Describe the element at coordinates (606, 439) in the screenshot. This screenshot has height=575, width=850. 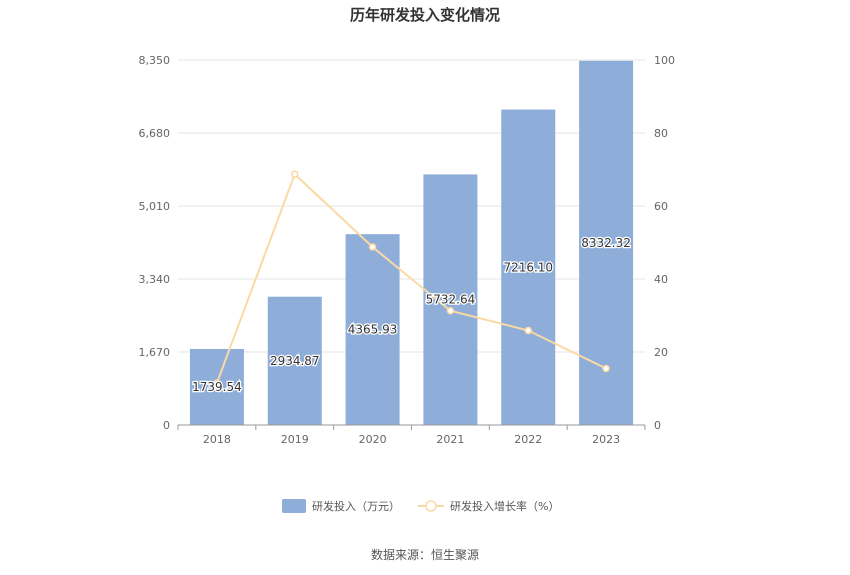
I see `x-tick-label: 2023` at that location.